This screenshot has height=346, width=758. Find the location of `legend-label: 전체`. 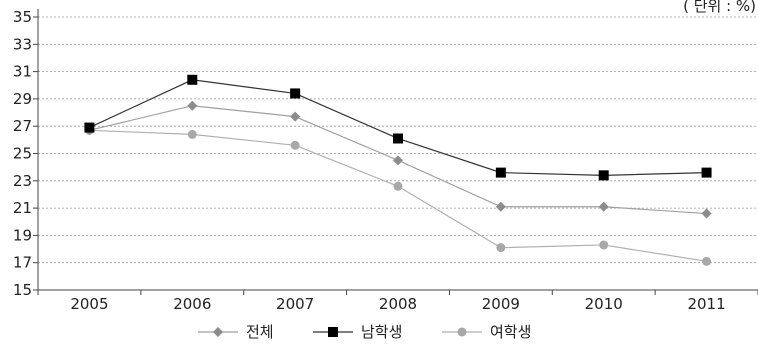

legend-label: 전체 is located at coordinates (260, 332).